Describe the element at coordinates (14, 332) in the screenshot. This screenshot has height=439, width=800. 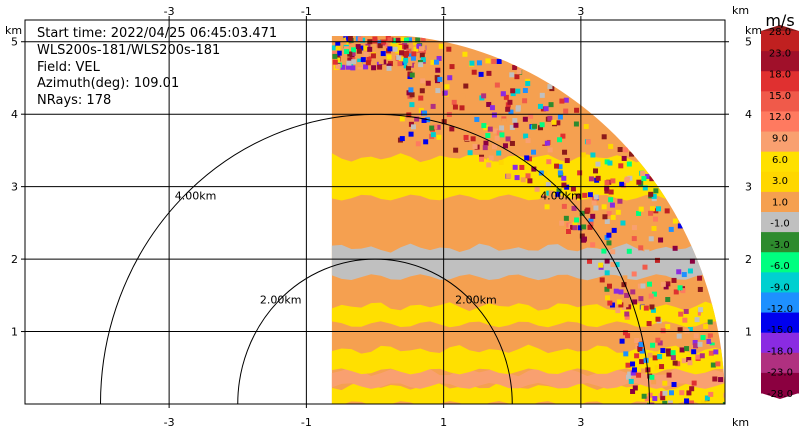
I see `y-tick-label-left: 1` at that location.